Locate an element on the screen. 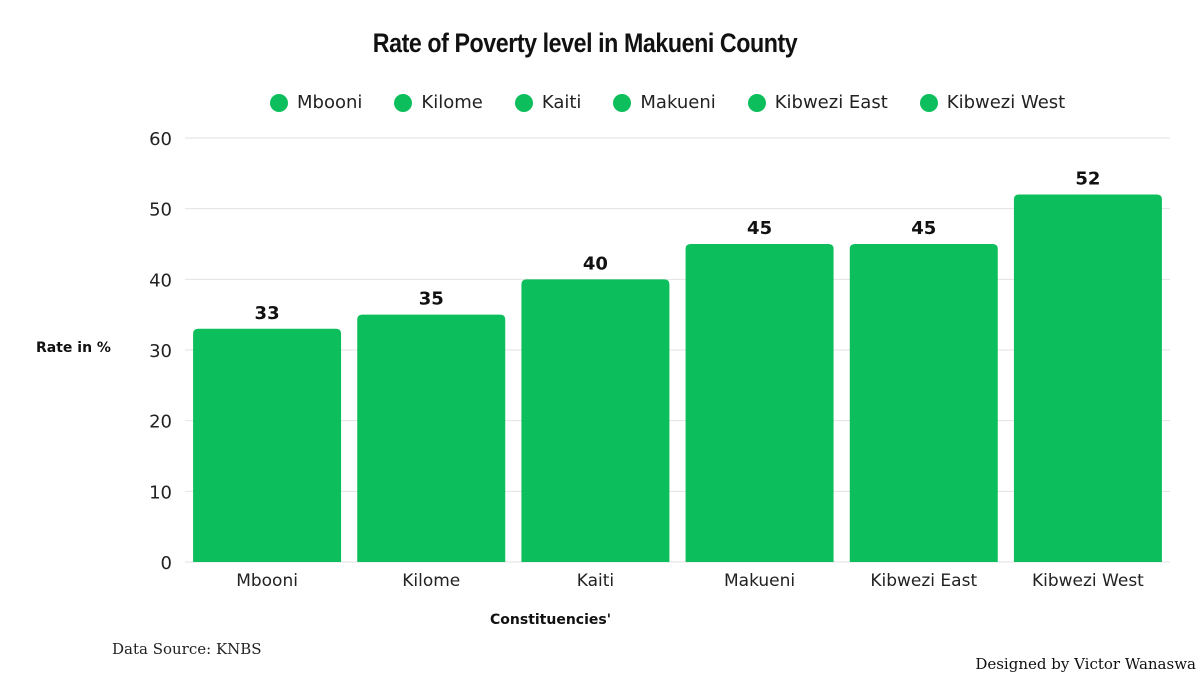  data-label: 33 is located at coordinates (267, 313).